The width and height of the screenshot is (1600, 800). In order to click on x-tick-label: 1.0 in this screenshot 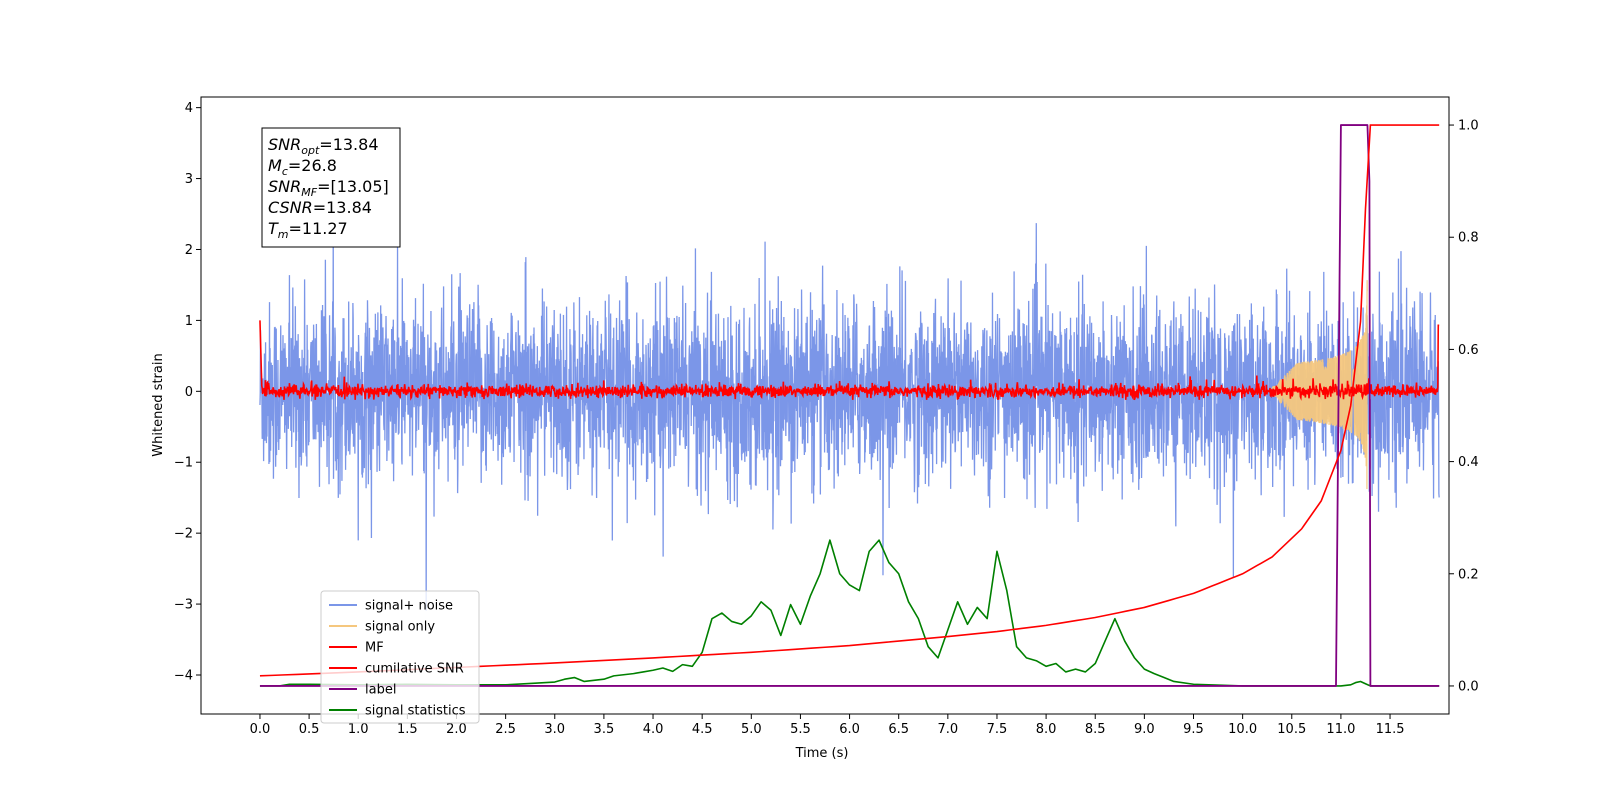, I will do `click(358, 729)`.